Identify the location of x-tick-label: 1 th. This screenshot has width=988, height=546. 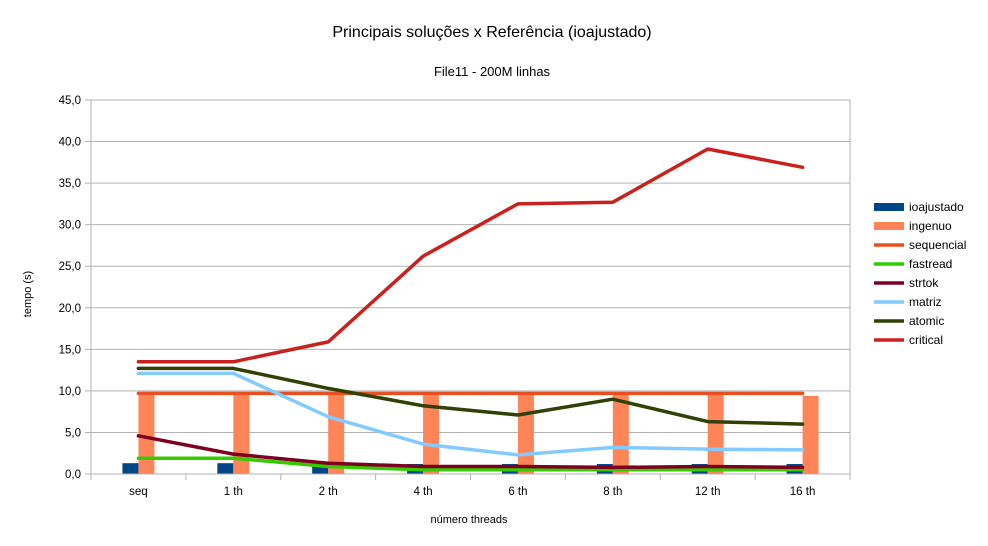
(233, 492).